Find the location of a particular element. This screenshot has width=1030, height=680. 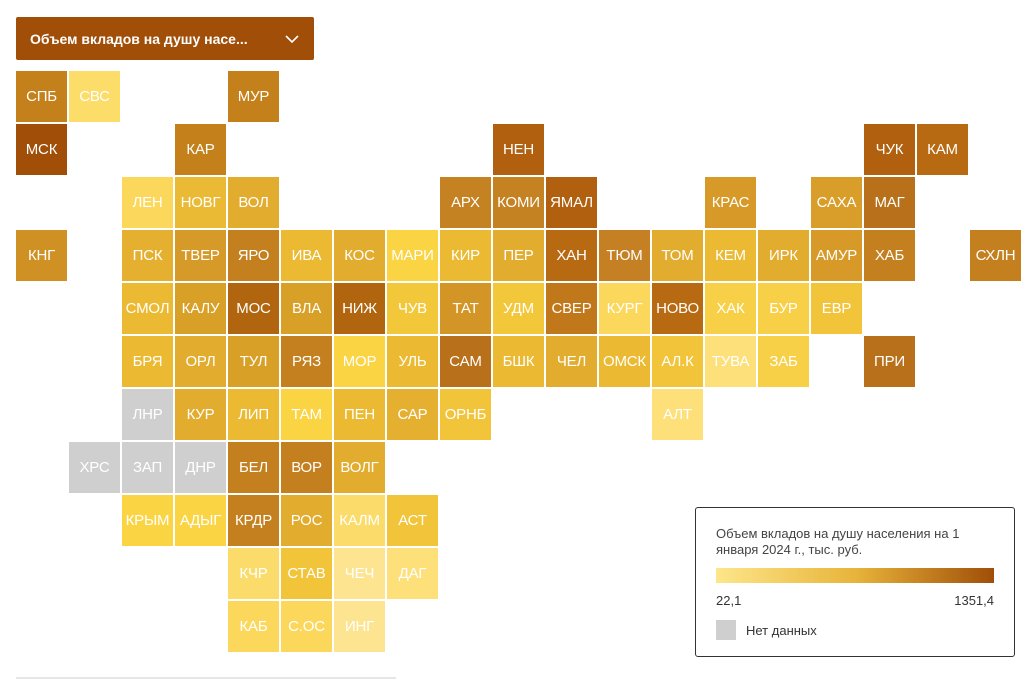

region-tile: СМОЛ is located at coordinates (147, 308).